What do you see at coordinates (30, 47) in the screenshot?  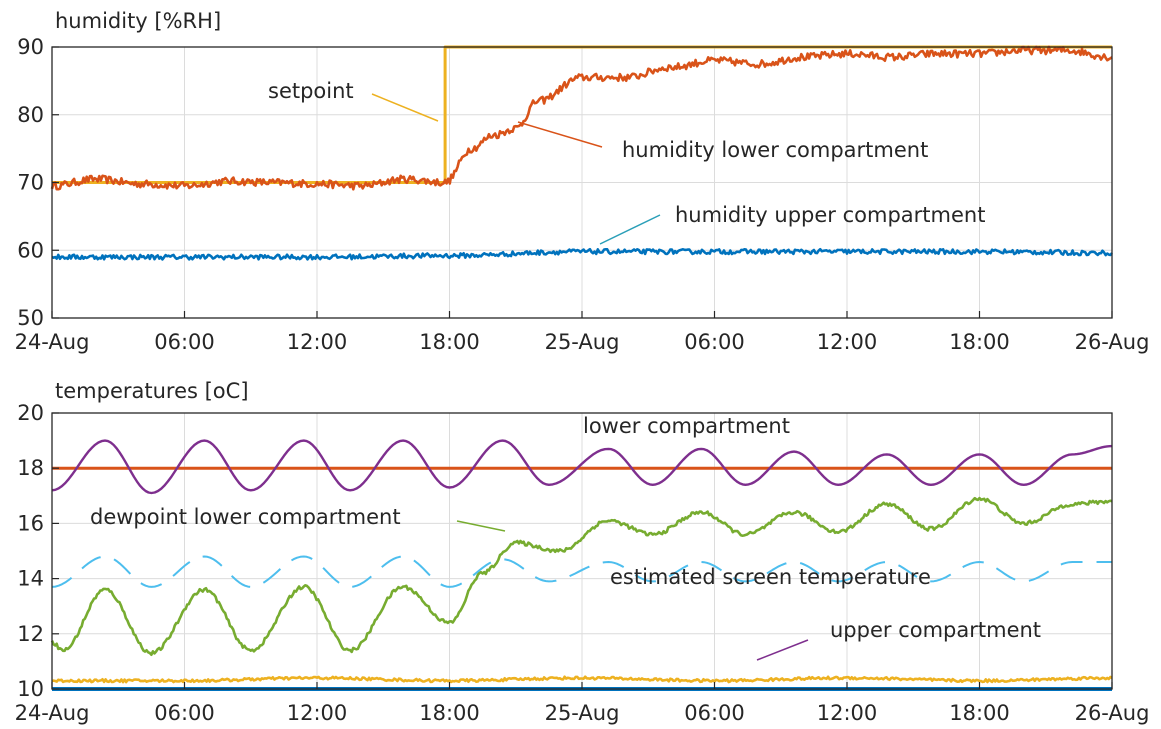 I see `y-tick-label: 90` at bounding box center [30, 47].